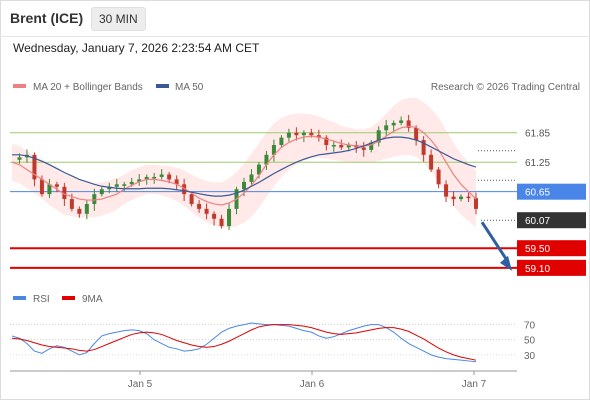 The height and width of the screenshot is (400, 590). What do you see at coordinates (41, 299) in the screenshot?
I see `rsi-legend-label: RSI` at bounding box center [41, 299].